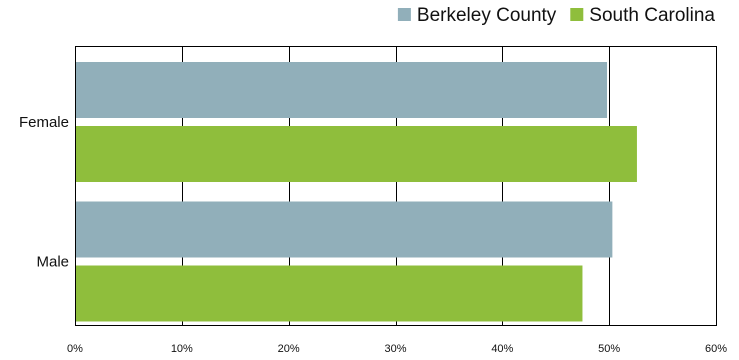  What do you see at coordinates (44, 122) in the screenshot?
I see `category-label-female: Female` at bounding box center [44, 122].